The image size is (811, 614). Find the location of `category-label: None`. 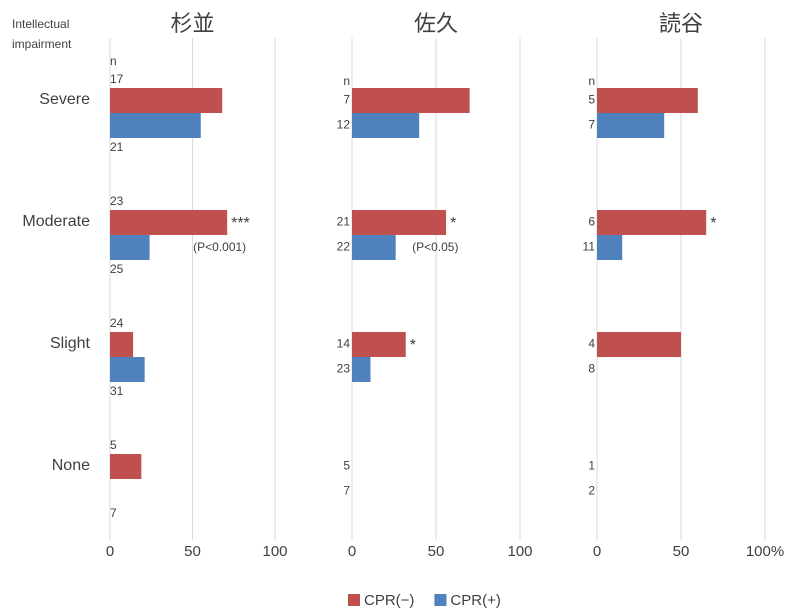

category-label: None is located at coordinates (71, 465).